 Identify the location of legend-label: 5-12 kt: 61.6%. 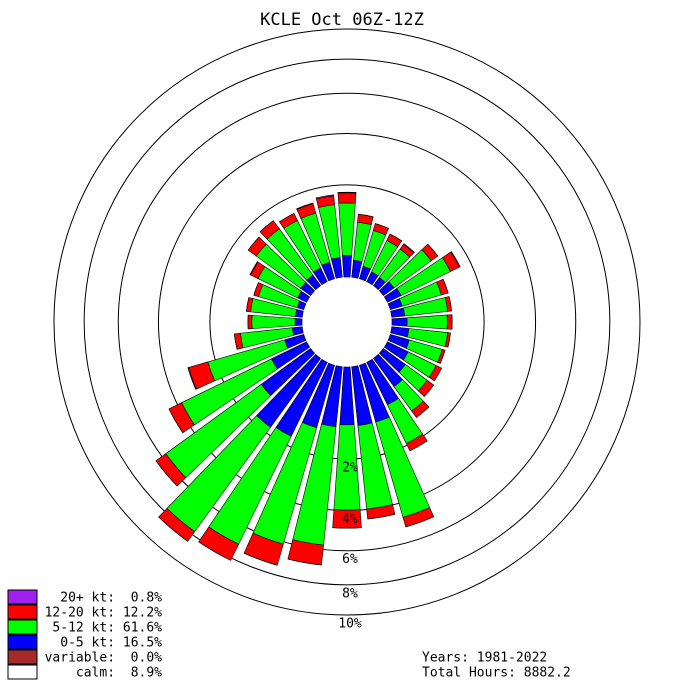
(107, 628).